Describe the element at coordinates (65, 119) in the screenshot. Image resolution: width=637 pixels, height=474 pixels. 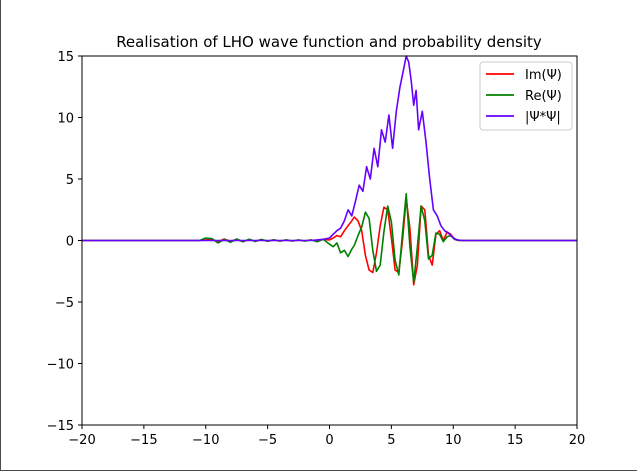
I see `y-tick-label: 10` at that location.